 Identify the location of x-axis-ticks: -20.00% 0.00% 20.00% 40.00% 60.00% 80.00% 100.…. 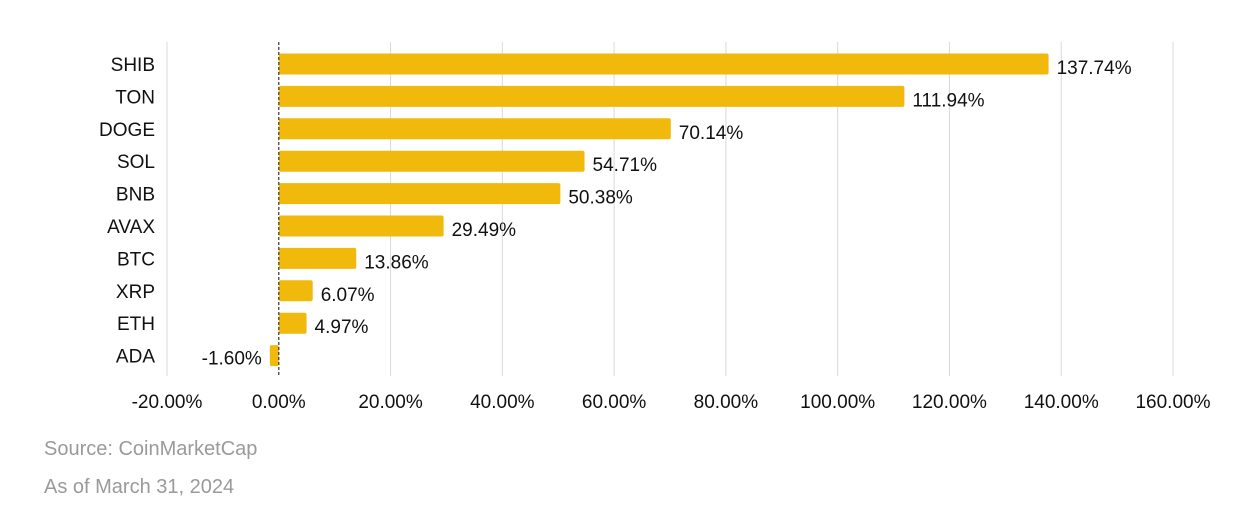
(671, 402).